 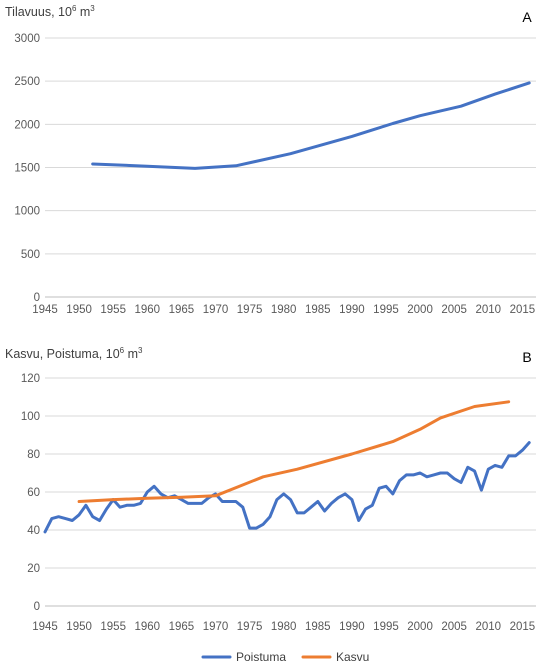 I want to click on legend: Poistuma Kasvu, so click(x=285, y=657).